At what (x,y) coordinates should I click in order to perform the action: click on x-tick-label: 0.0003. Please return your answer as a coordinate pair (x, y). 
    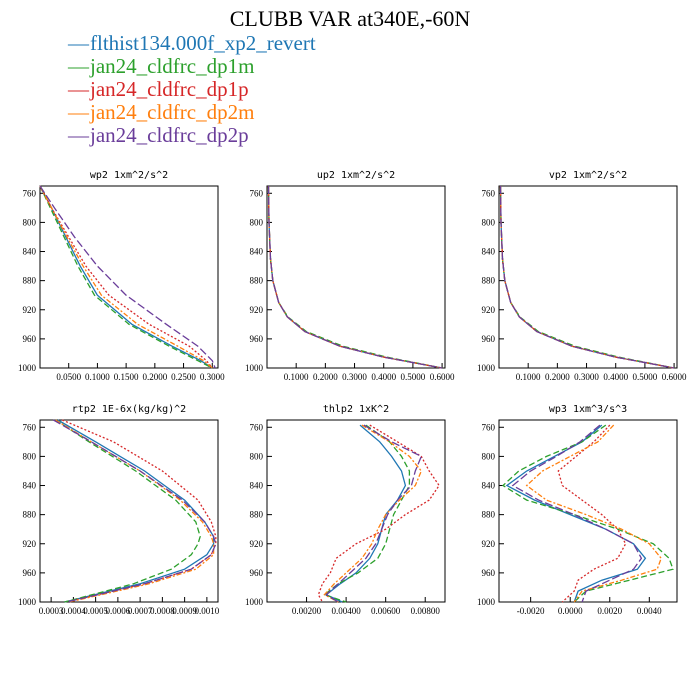
    Looking at the image, I should click on (51, 611).